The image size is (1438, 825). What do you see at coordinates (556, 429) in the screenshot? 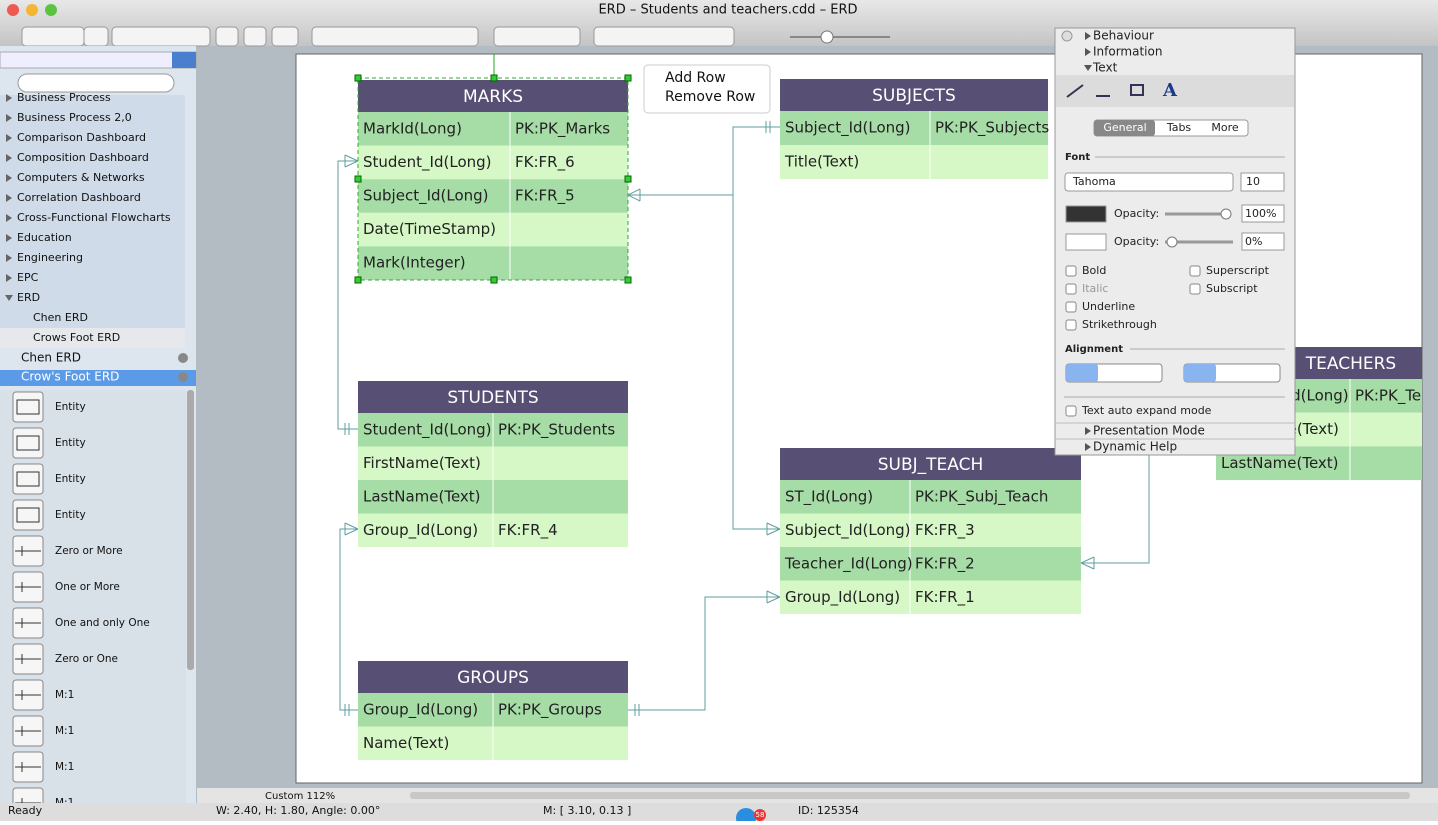
I see `attribute-key: PK:PK_Students` at bounding box center [556, 429].